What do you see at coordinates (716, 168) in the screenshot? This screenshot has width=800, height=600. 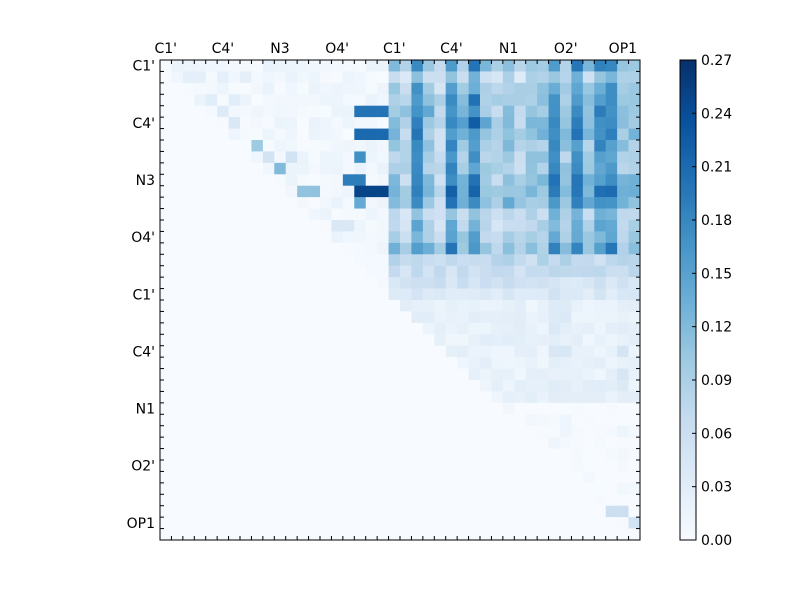 I see `colorbar-tick-label: 0.21` at bounding box center [716, 168].